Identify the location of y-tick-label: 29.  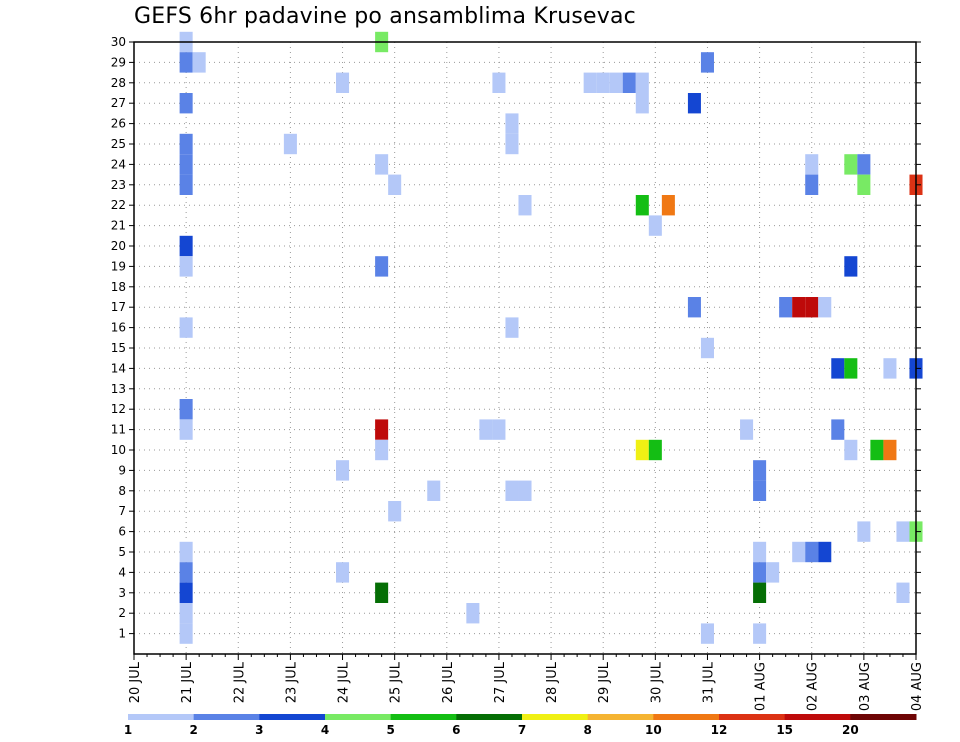
(118, 62).